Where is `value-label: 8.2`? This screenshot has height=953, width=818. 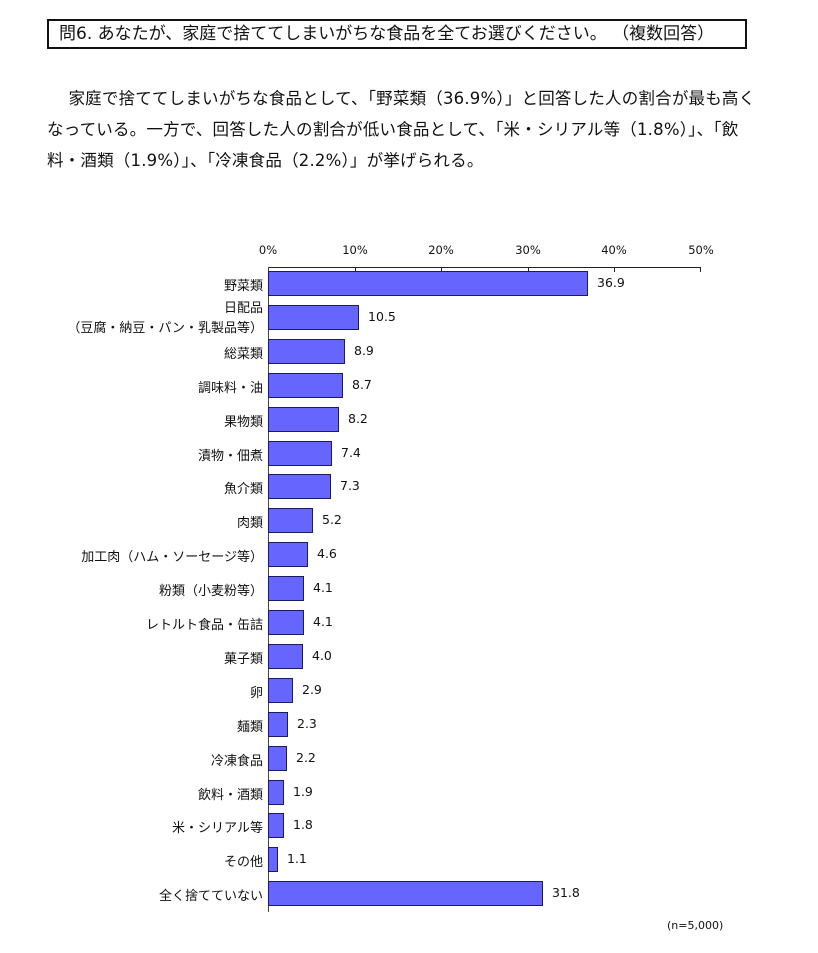 value-label: 8.2 is located at coordinates (358, 418).